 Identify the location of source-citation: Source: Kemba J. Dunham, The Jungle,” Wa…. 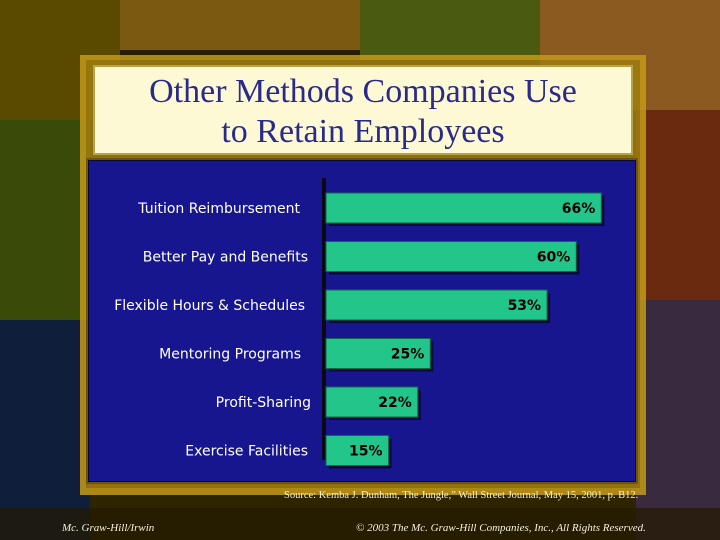
(461, 495).